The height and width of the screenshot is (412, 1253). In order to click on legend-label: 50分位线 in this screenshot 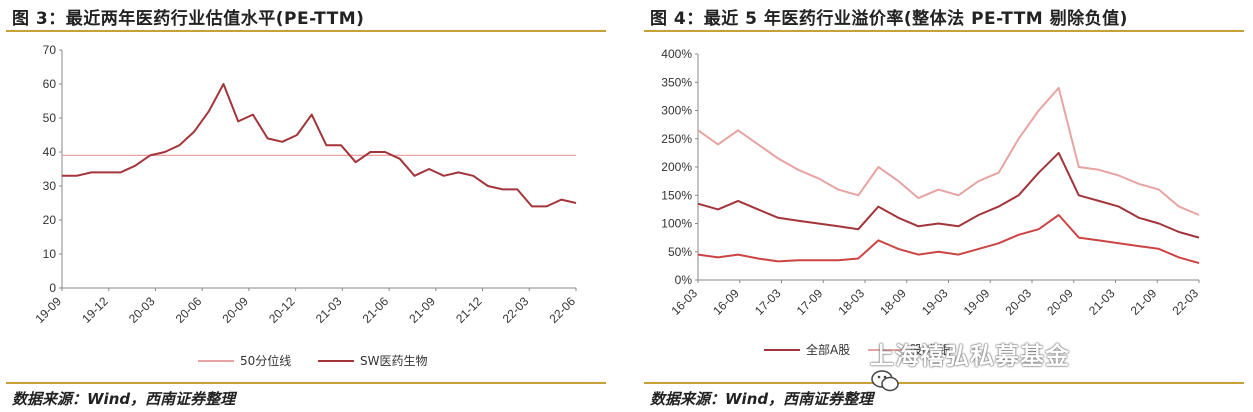, I will do `click(265, 360)`.